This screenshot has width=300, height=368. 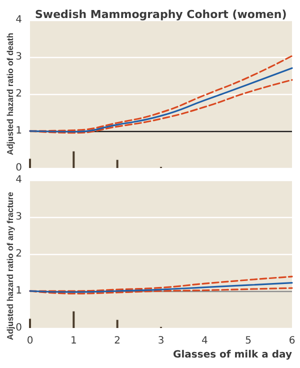 What do you see at coordinates (161, 341) in the screenshot?
I see `x-tick-label: 3` at bounding box center [161, 341].